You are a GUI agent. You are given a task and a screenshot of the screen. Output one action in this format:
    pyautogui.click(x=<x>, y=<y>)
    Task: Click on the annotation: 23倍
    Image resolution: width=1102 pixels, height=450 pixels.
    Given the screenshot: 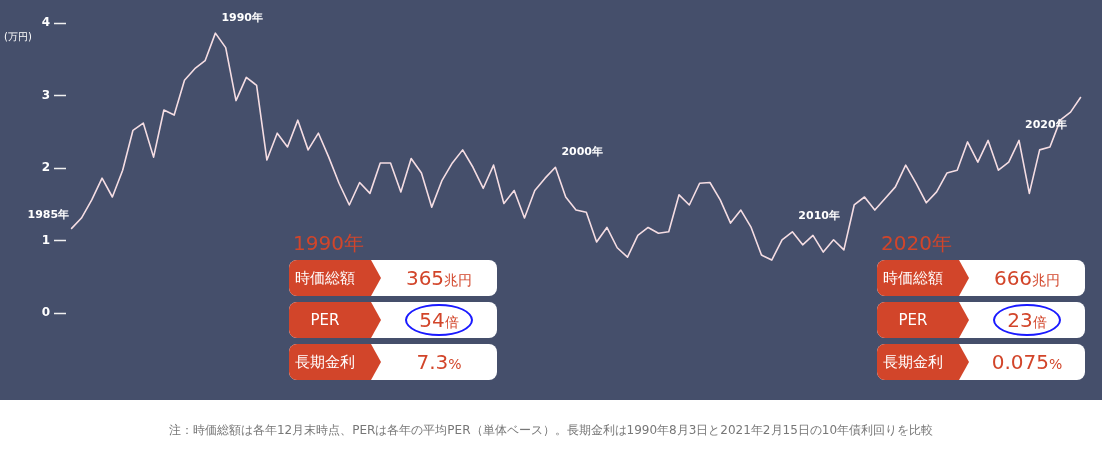 What is the action you would take?
    pyautogui.click(x=1027, y=320)
    